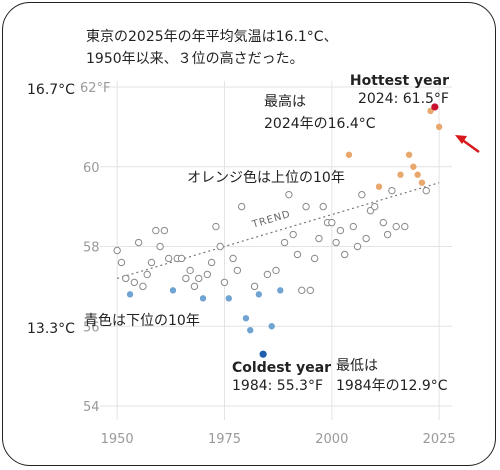 This screenshot has height=470, width=500. What do you see at coordinates (241, 206) in the screenshot?
I see `data-point-1979` at bounding box center [241, 206].